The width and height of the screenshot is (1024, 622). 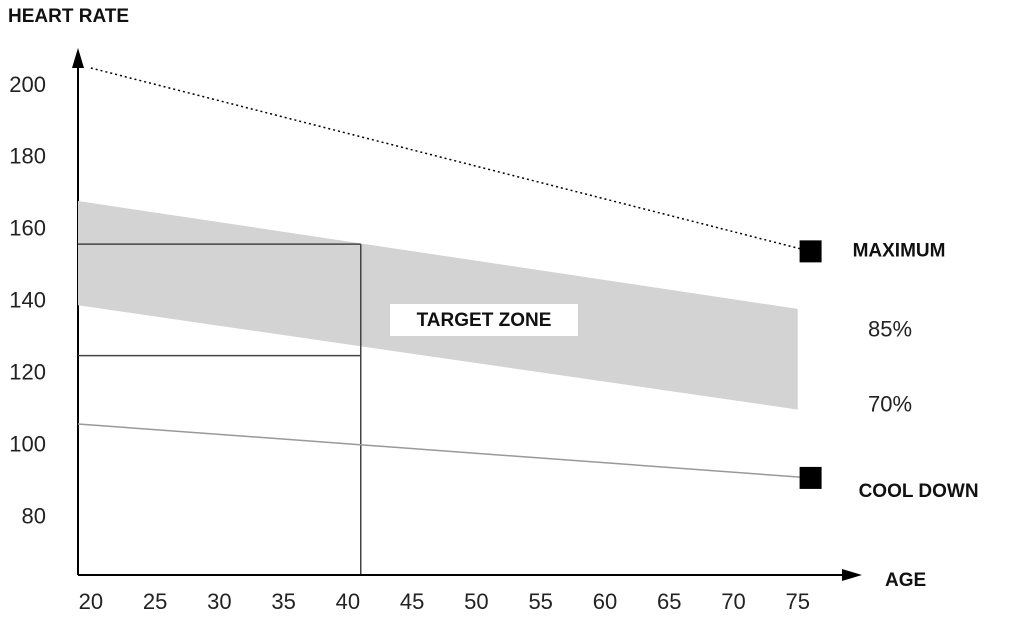 I want to click on x-tick-label: 35, so click(x=283, y=601).